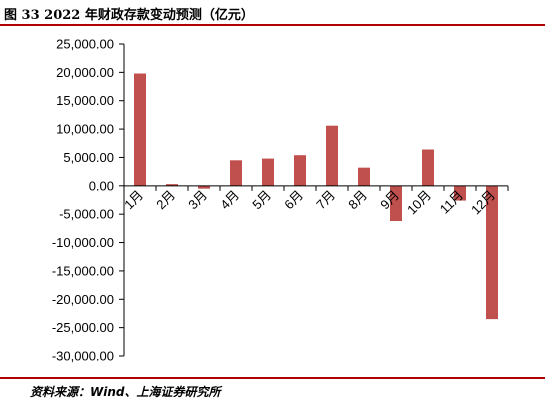 This screenshot has width=545, height=407. I want to click on x-tick-label: 5月, so click(261, 199).